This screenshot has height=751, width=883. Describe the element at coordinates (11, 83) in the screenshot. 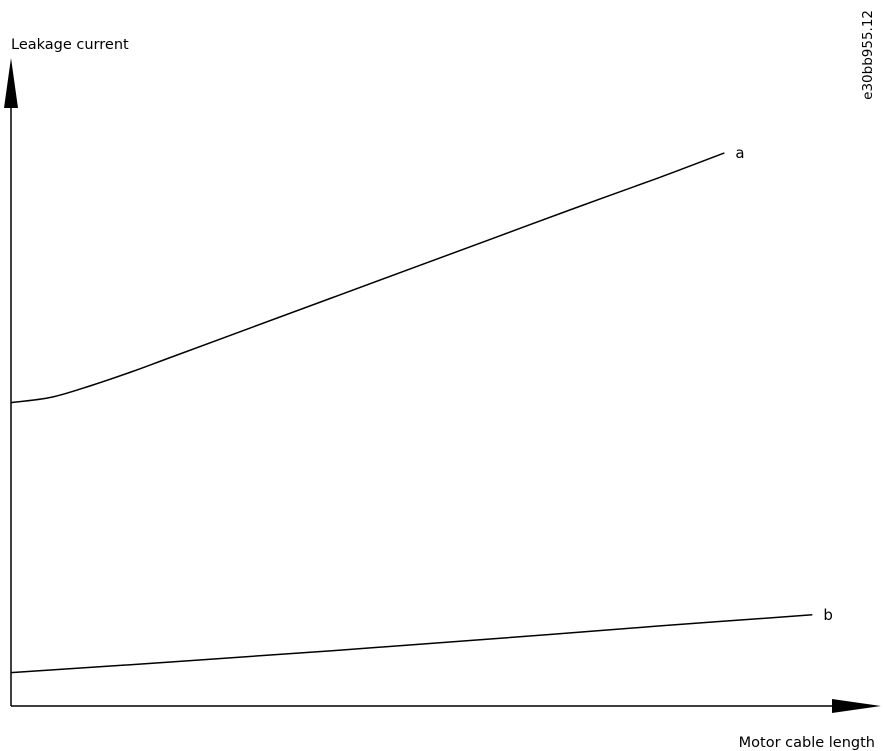

I see `y-axis-arrow` at that location.